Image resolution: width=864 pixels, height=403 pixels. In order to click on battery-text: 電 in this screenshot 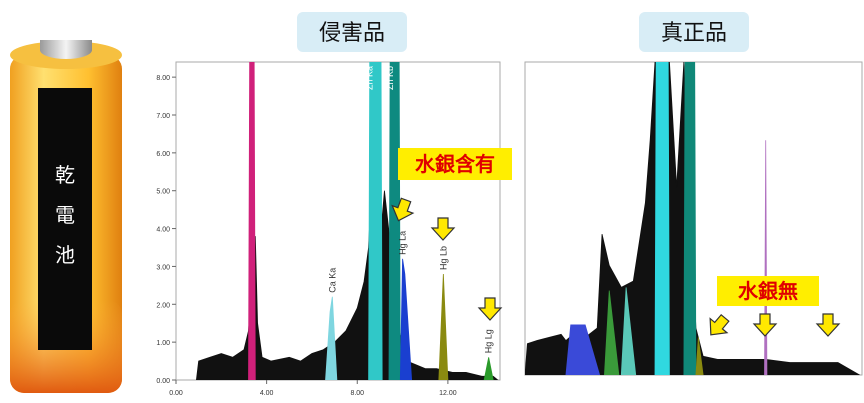, I will do `click(65, 216)`.